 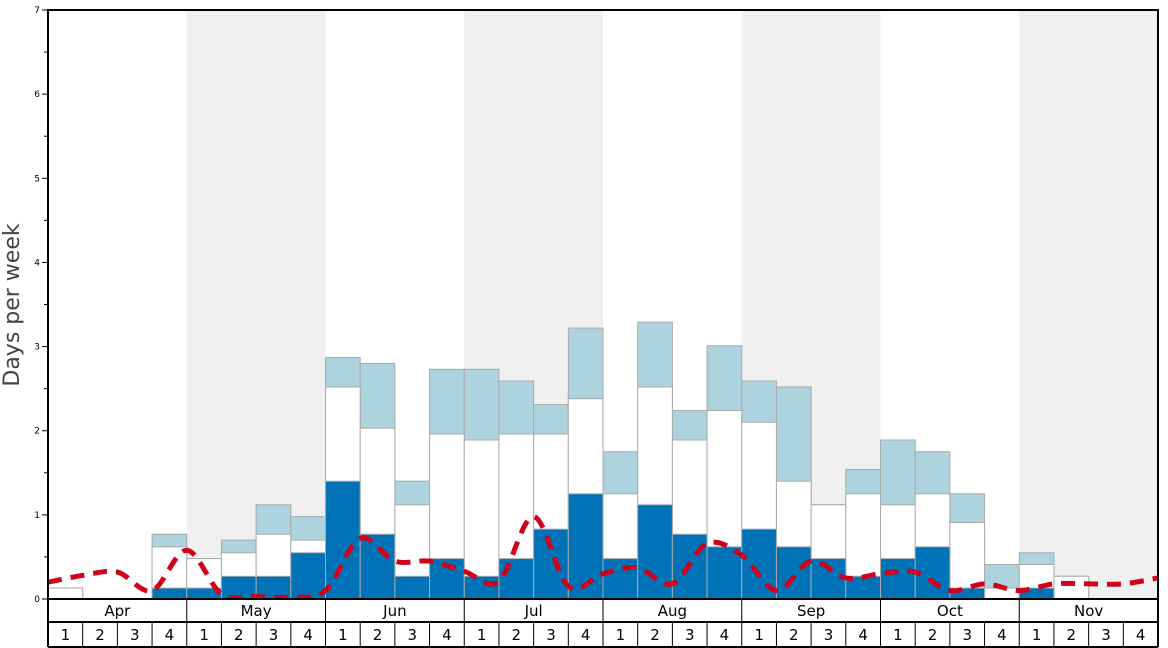 What do you see at coordinates (12, 304) in the screenshot?
I see `y-axis-title: Days per week` at bounding box center [12, 304].